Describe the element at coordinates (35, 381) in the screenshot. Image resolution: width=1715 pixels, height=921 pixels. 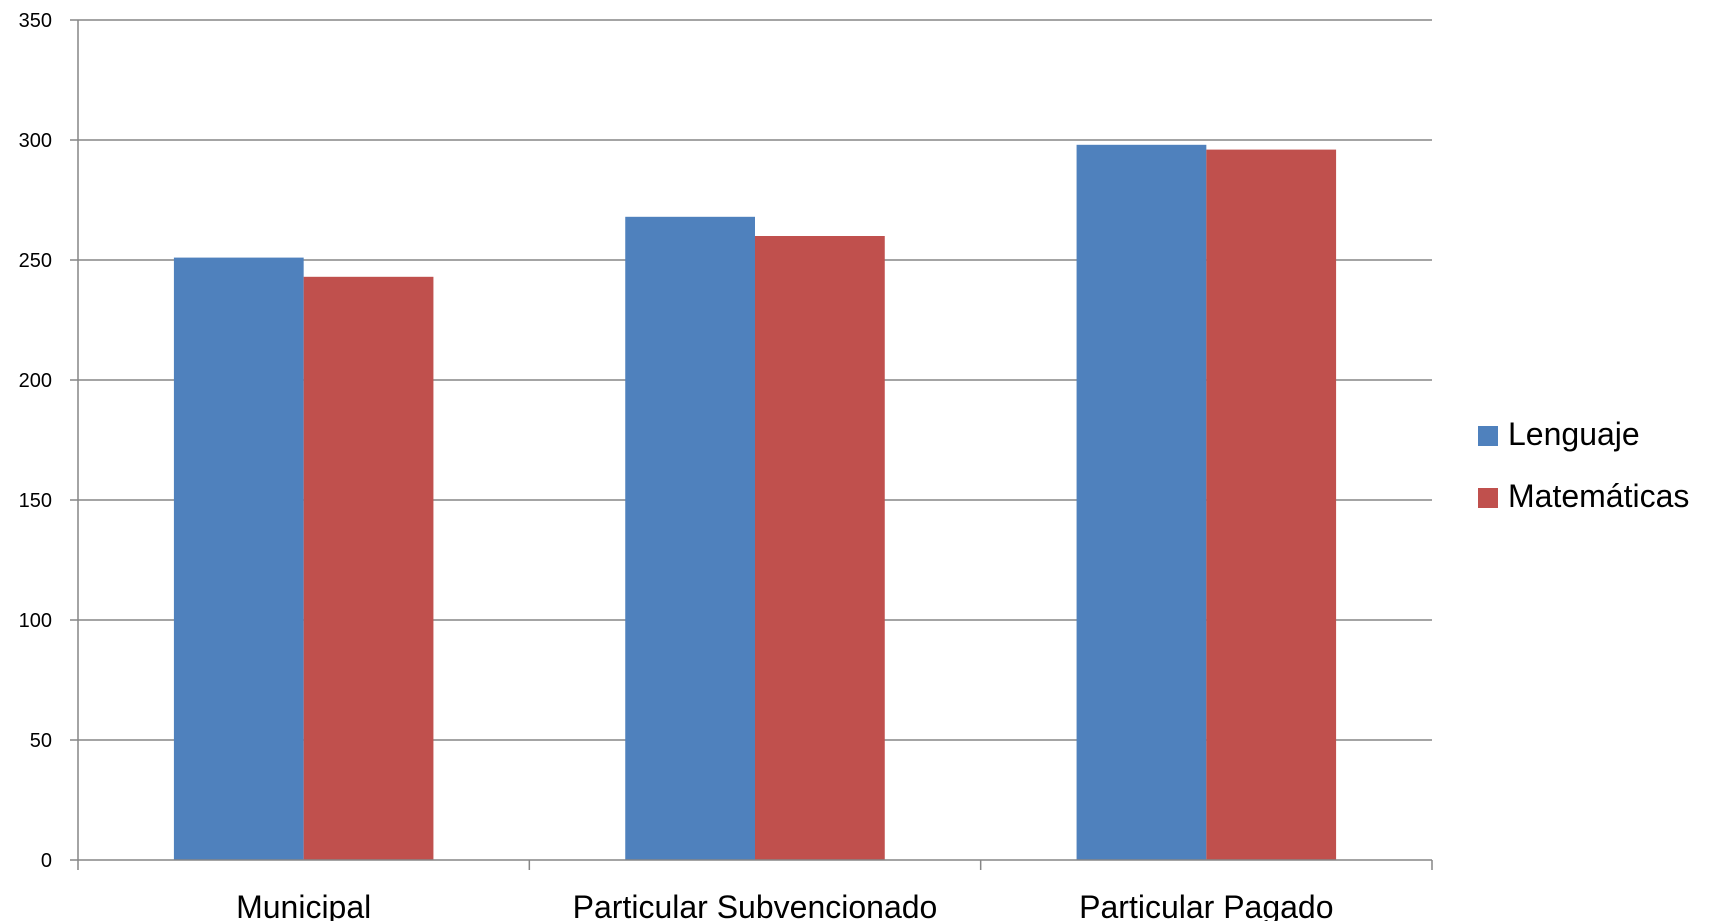
I see `y-tick-label: 200` at that location.